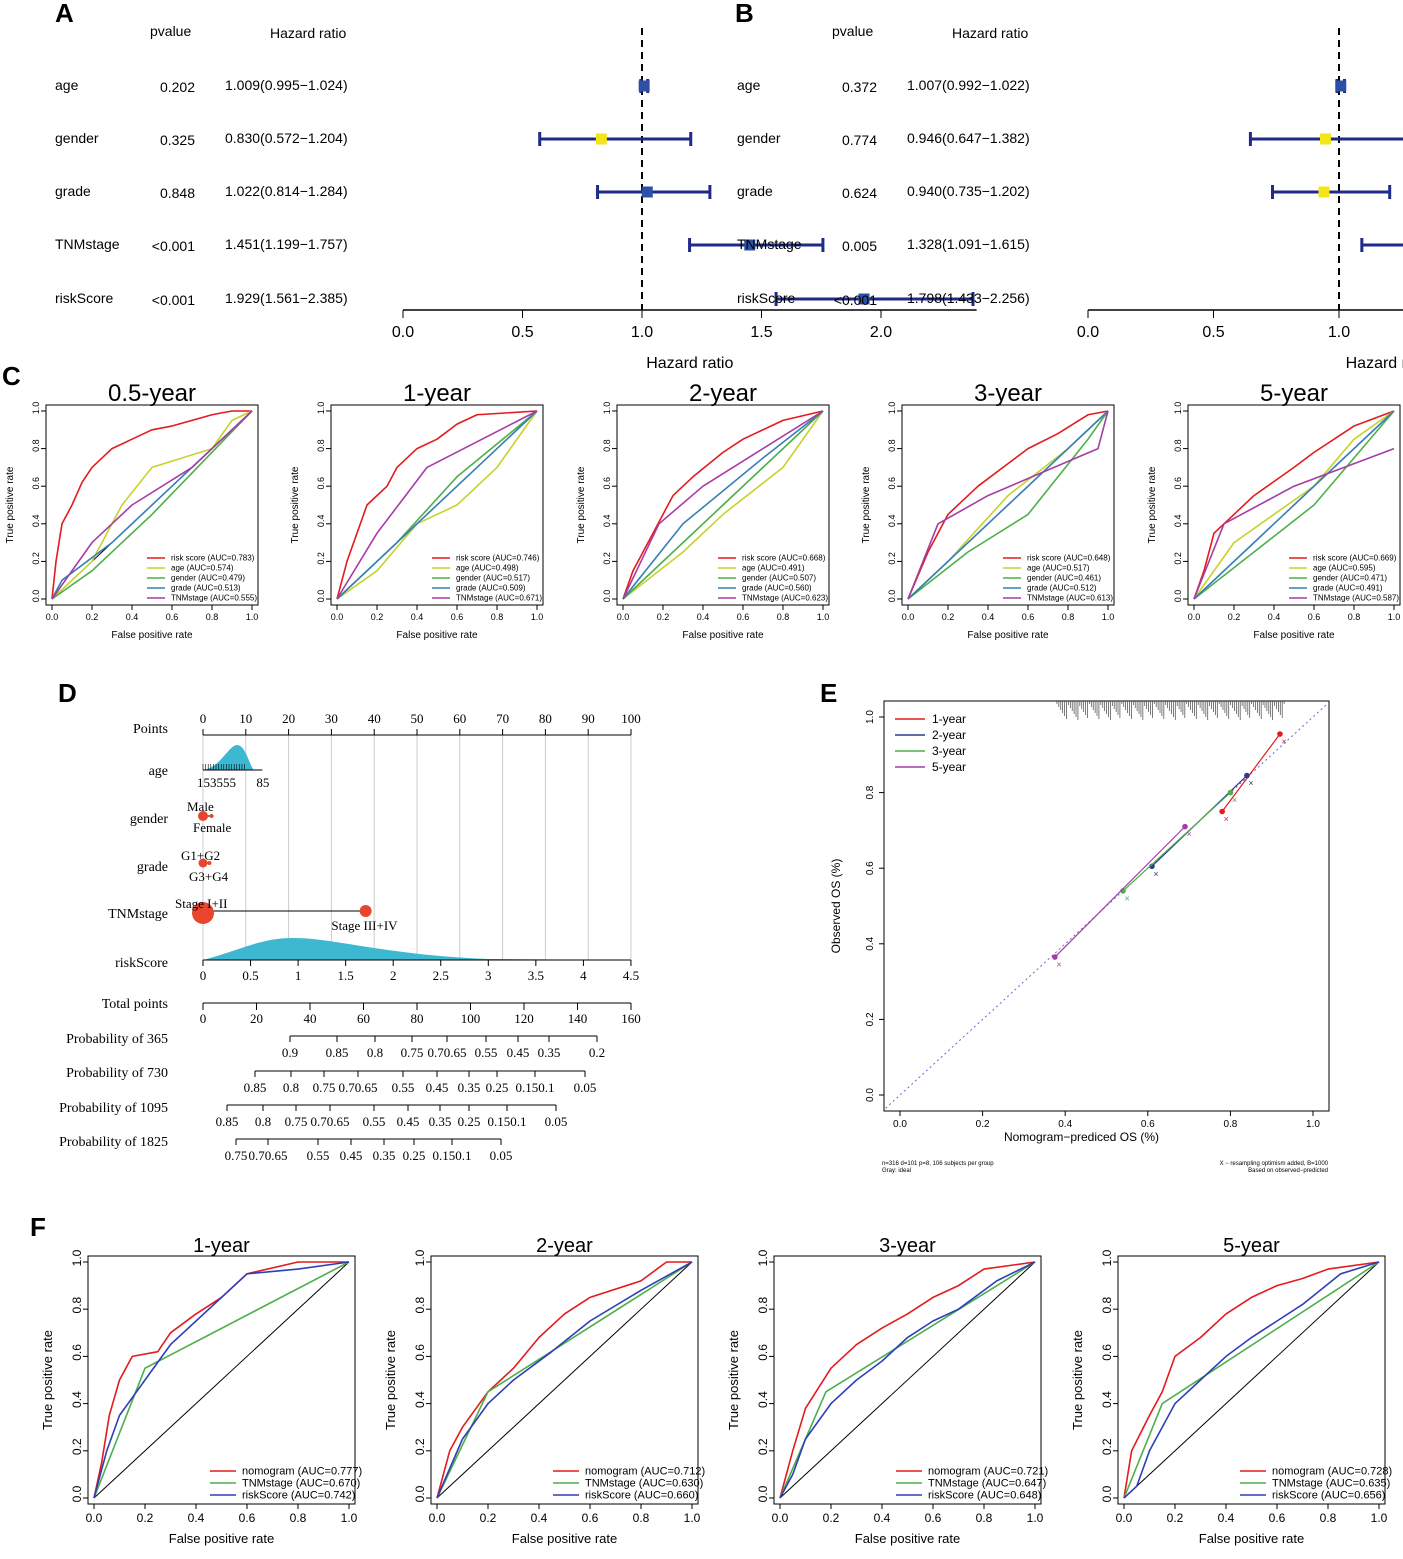  What do you see at coordinates (1288, 1171) in the screenshot?
I see `note-right: Based on observed−predicted` at bounding box center [1288, 1171].